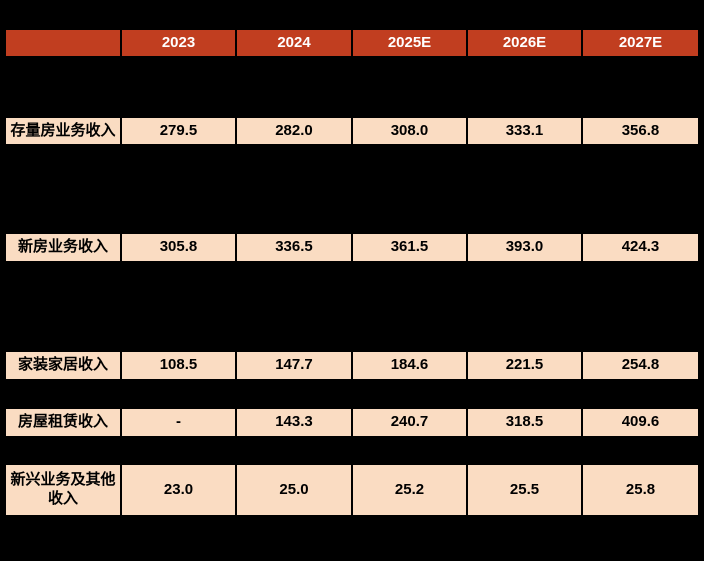 Image resolution: width=704 pixels, height=561 pixels. I want to click on value-cell: 305.8, so click(178, 247).